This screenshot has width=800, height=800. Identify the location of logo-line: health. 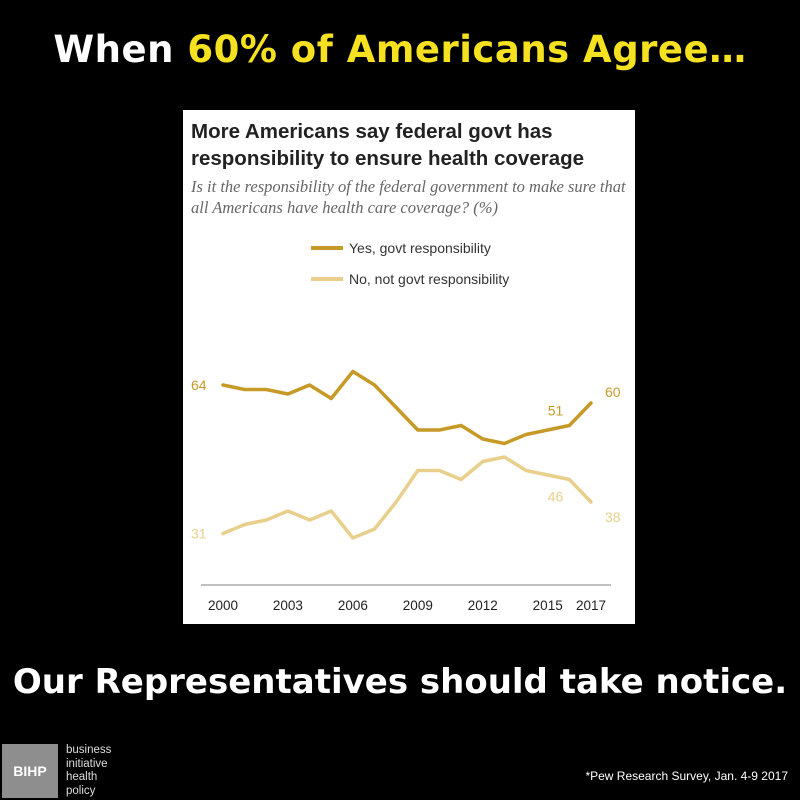
(82, 777).